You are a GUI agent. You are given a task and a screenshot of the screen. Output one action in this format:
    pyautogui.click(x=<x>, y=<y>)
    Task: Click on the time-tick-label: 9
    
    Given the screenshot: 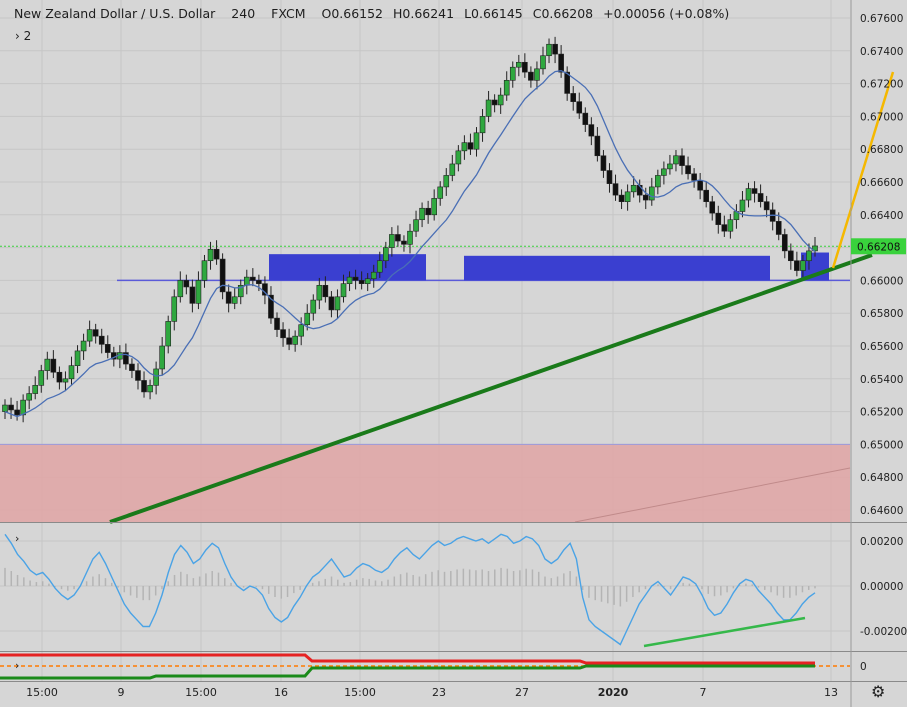 What is the action you would take?
    pyautogui.click(x=121, y=692)
    